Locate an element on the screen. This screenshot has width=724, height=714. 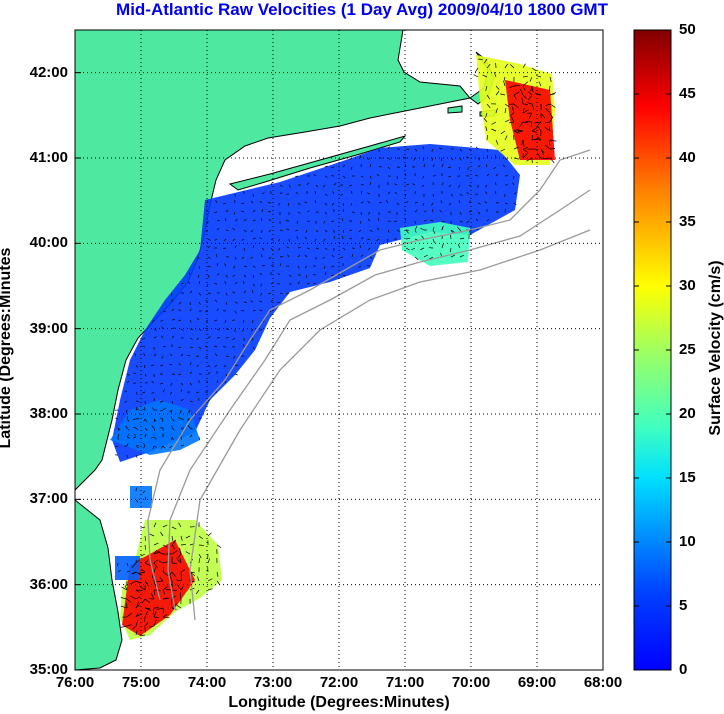
y-tick-label: 37:00 is located at coordinates (48, 499).